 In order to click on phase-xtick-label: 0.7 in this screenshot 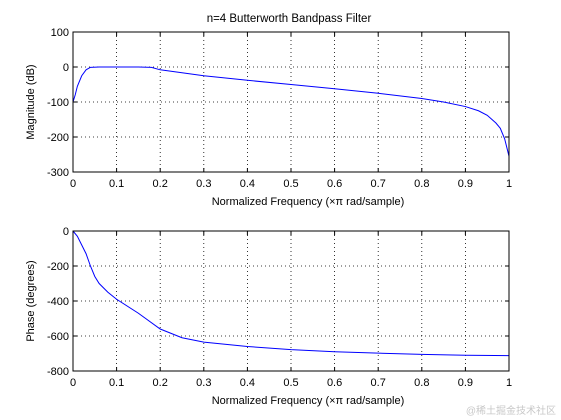, I will do `click(378, 383)`.